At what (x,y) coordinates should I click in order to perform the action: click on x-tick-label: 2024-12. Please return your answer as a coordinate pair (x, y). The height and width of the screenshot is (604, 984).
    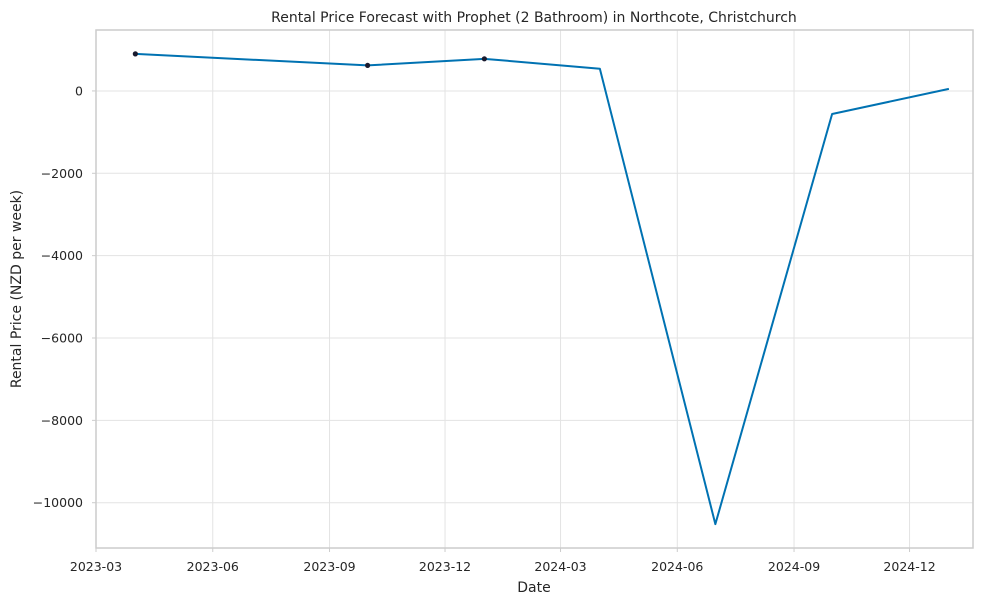
    Looking at the image, I should click on (909, 566).